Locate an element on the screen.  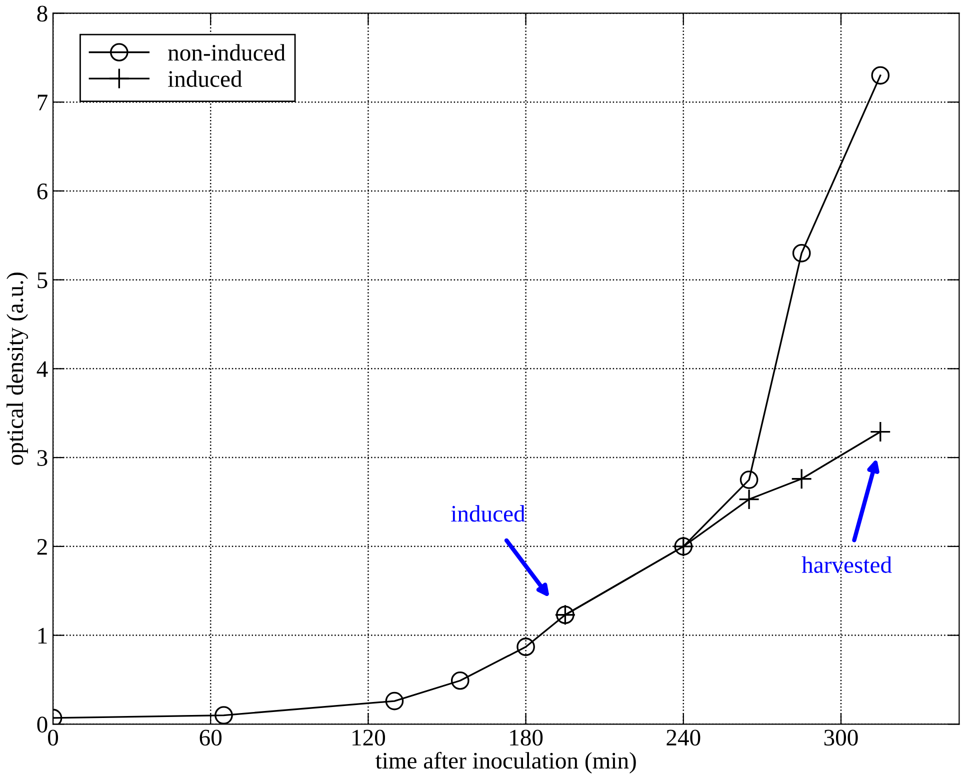
x-tick-label: 120 is located at coordinates (369, 738).